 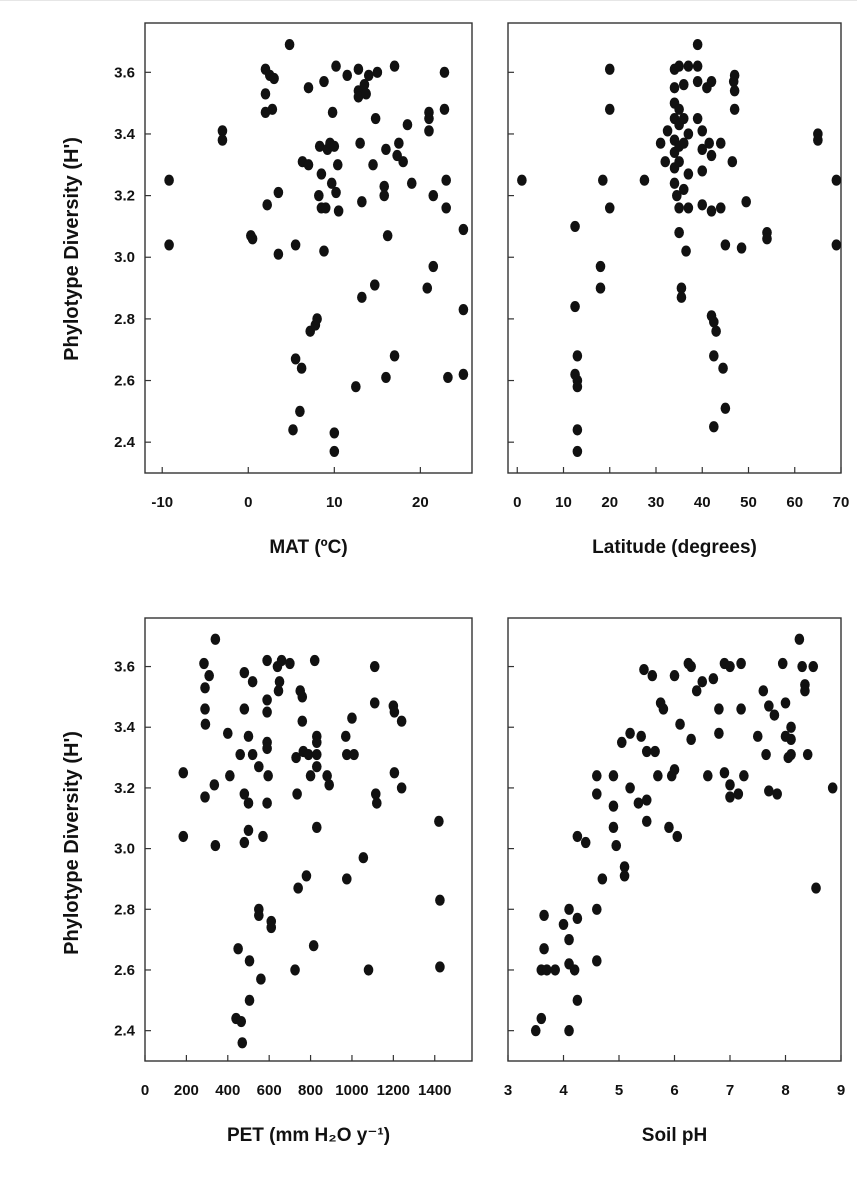 What do you see at coordinates (124, 849) in the screenshot?
I see `y-tick-label-pet: 3.0` at bounding box center [124, 849].